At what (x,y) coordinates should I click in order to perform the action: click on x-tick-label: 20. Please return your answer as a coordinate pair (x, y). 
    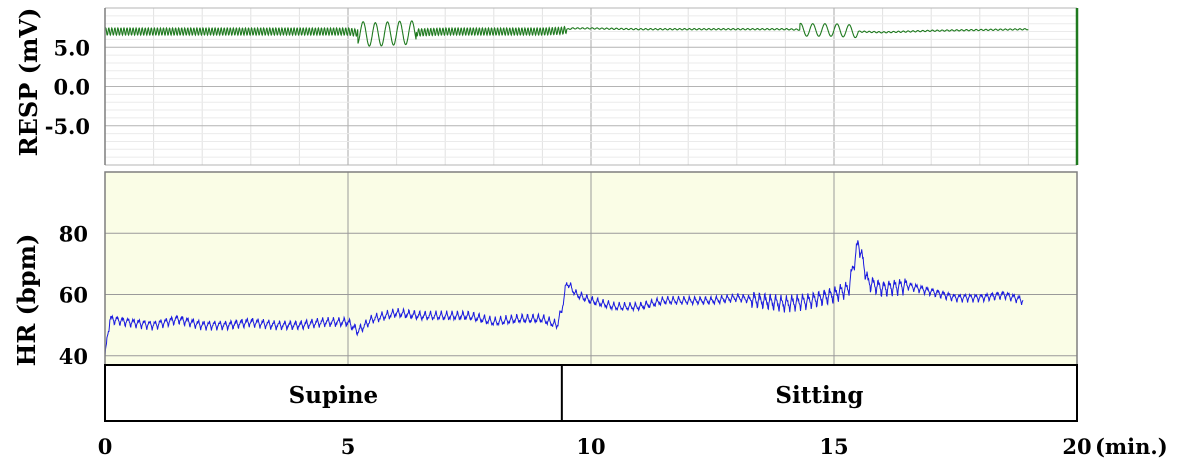
    Looking at the image, I should click on (1076, 446).